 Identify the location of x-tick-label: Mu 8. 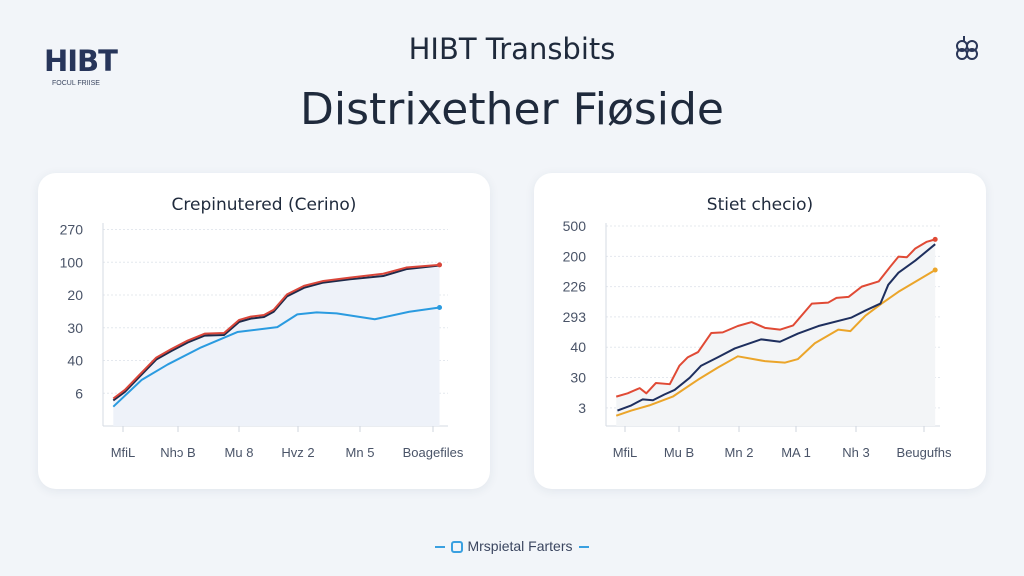
(239, 452).